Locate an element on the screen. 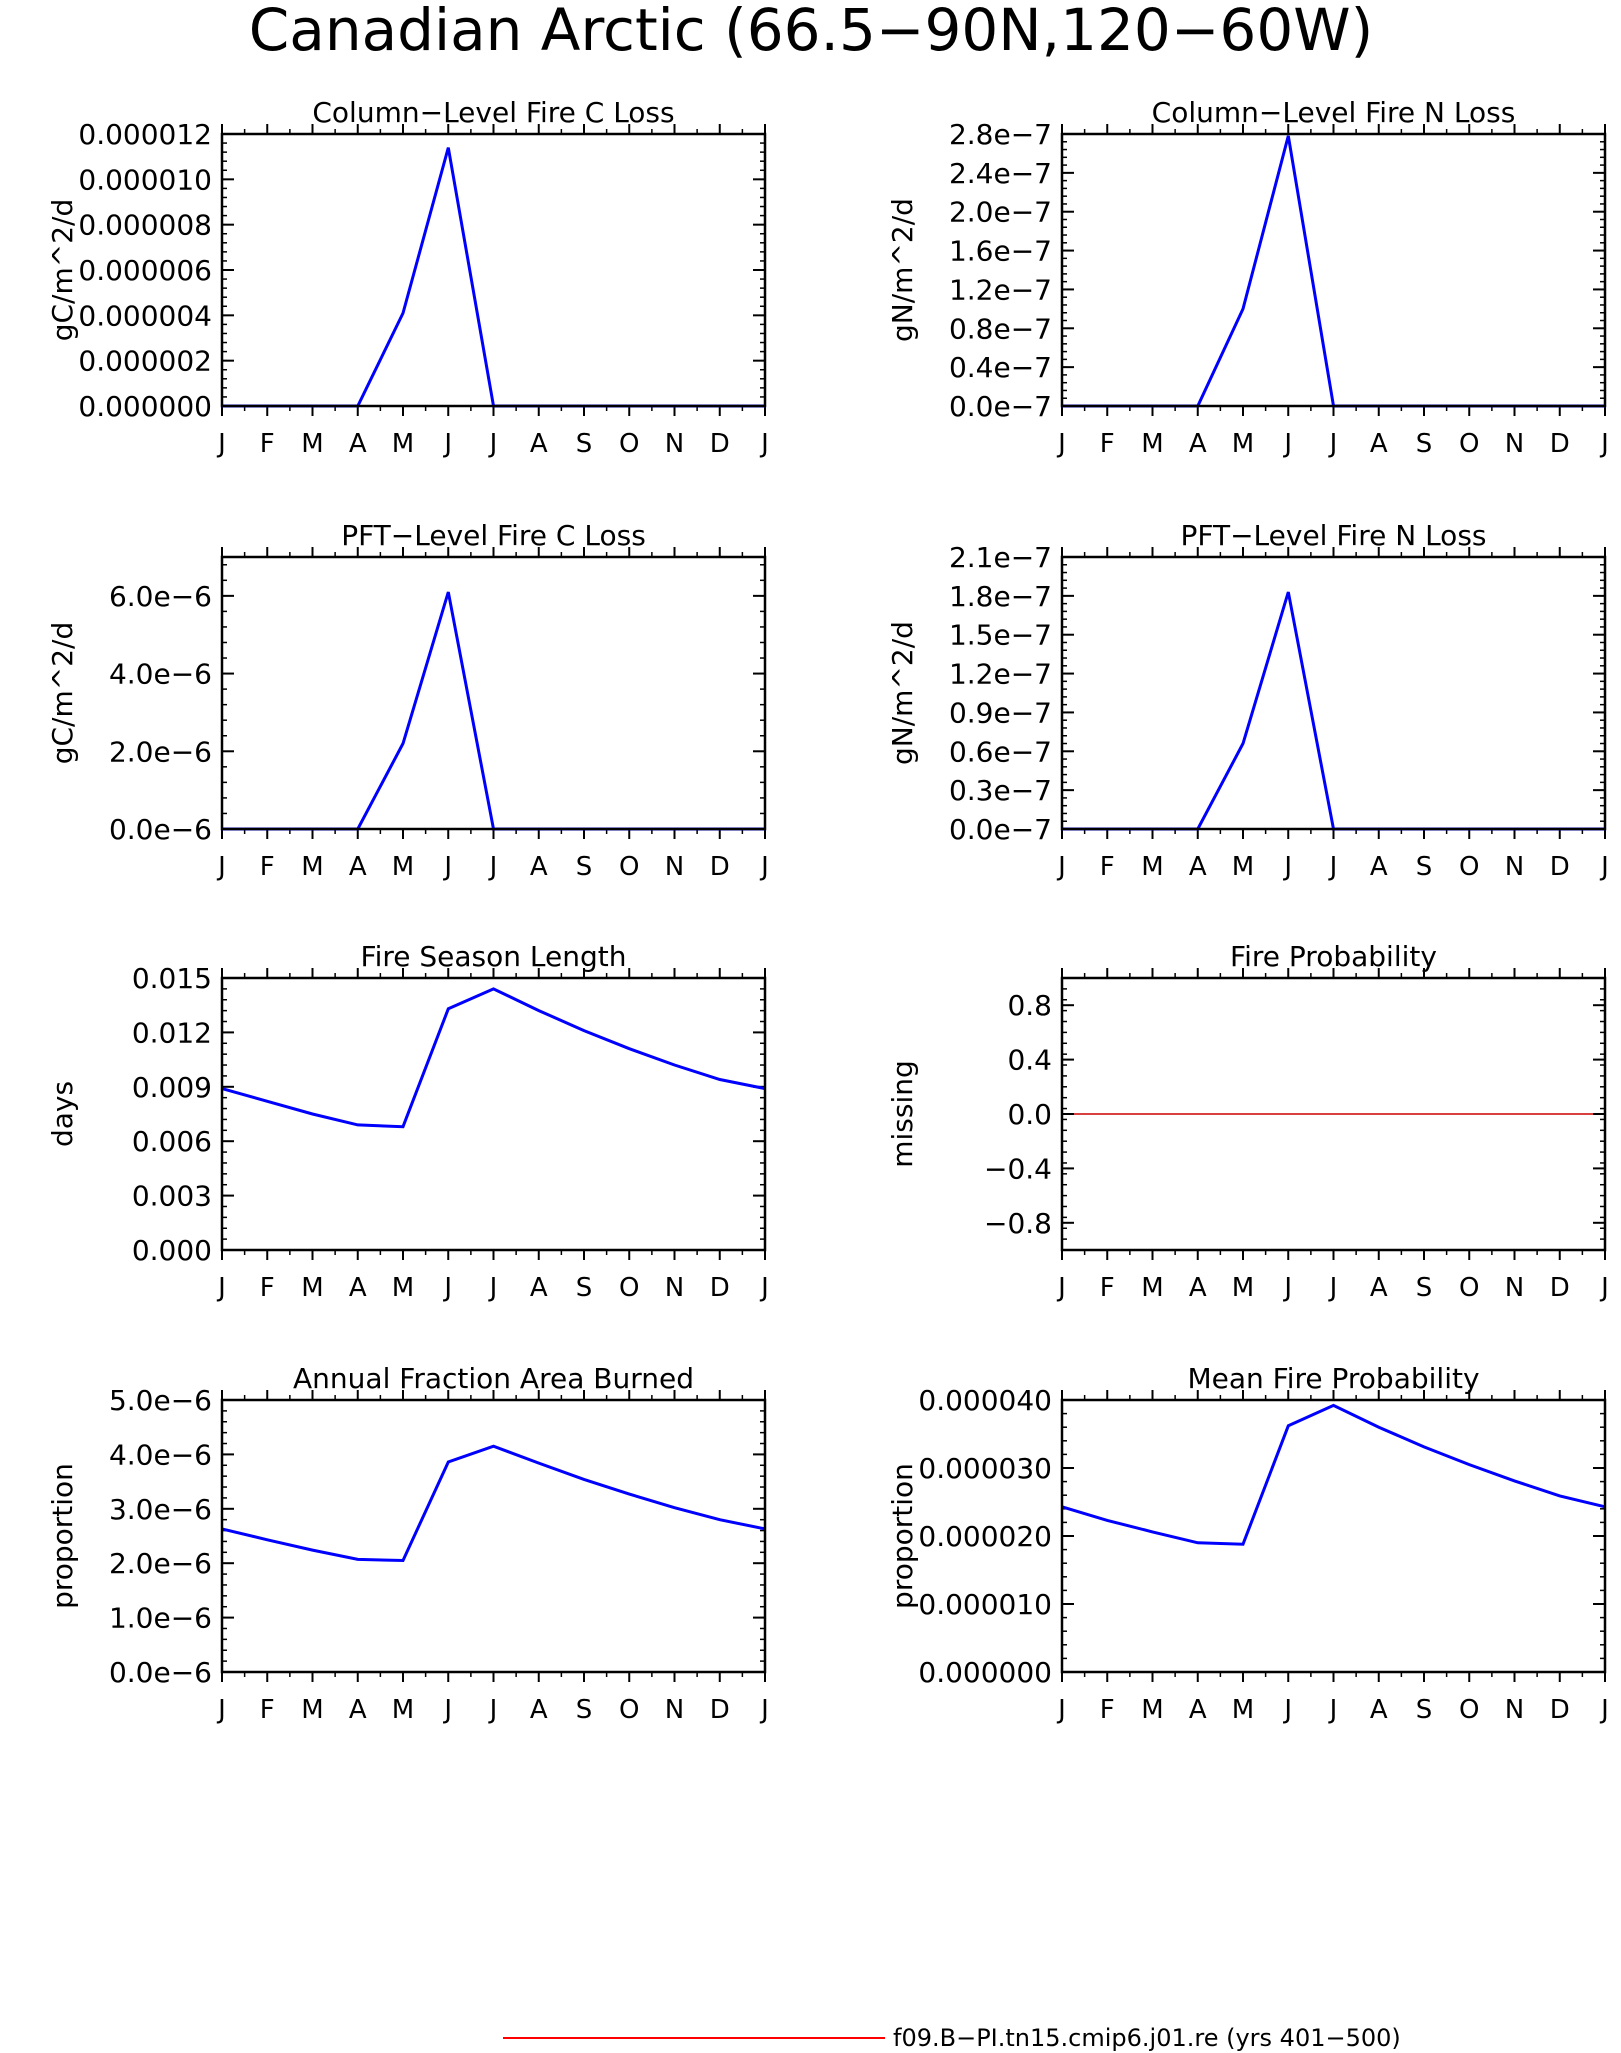  y-axis-label: missing is located at coordinates (902, 1114).